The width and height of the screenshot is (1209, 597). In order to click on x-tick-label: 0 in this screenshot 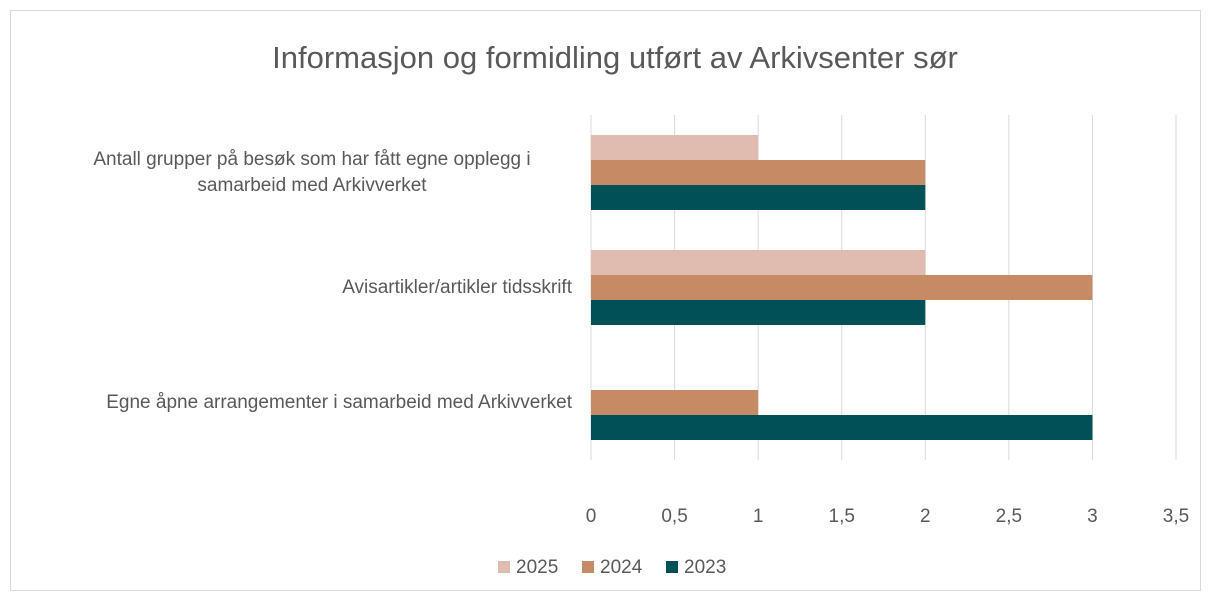, I will do `click(591, 516)`.